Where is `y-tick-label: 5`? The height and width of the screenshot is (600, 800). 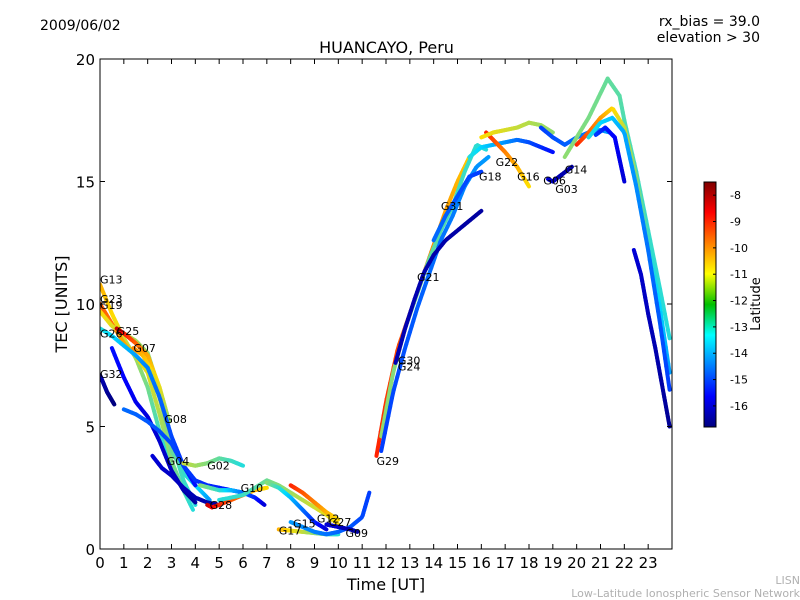
y-tick-label: 5 is located at coordinates (90, 428).